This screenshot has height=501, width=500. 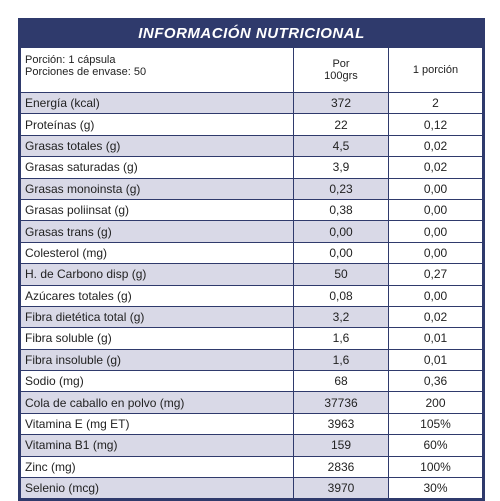 What do you see at coordinates (157, 210) in the screenshot?
I see `nutrient-name: Grasas poliinsat (g)` at bounding box center [157, 210].